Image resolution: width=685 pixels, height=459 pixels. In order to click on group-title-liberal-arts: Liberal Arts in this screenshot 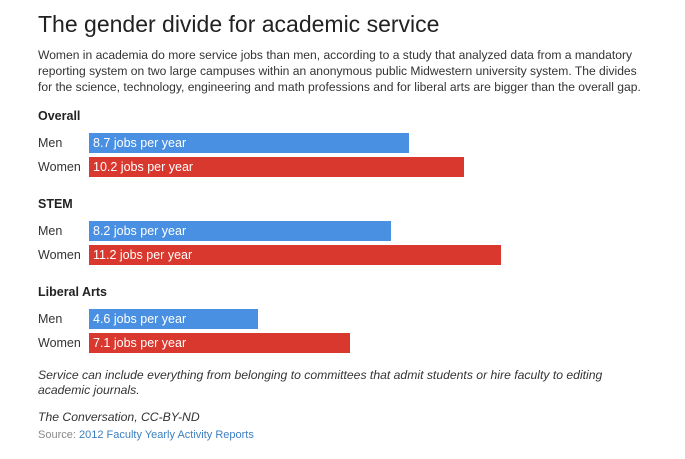, I will do `click(73, 292)`.